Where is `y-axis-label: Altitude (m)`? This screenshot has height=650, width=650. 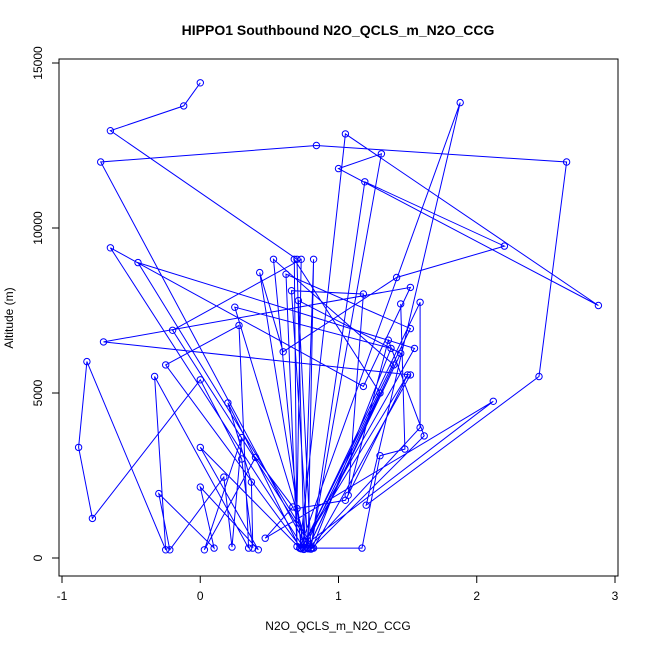 y-axis-label: Altitude (m) is located at coordinates (9, 317).